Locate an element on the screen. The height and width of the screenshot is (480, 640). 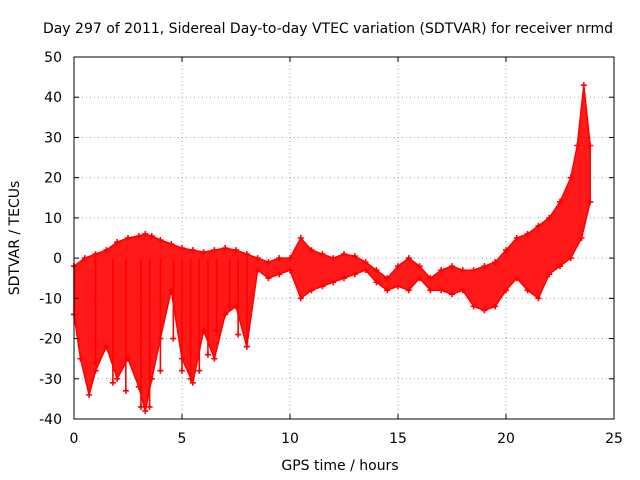
y-axis-label: SDTVAR / TECUs is located at coordinates (15, 238).